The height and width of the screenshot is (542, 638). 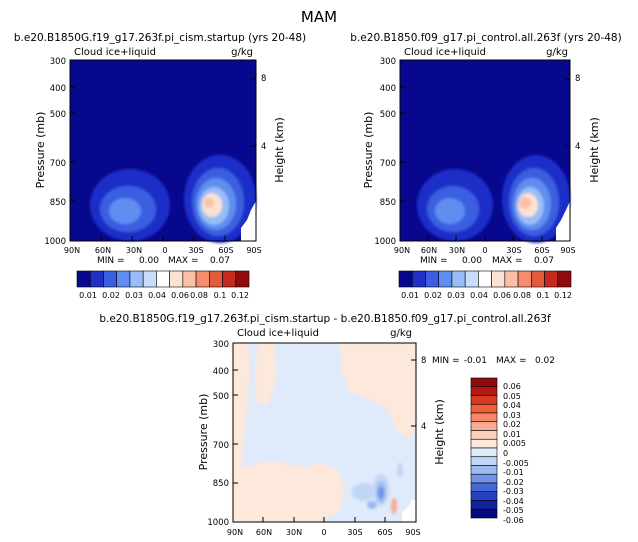 I want to click on colorbar-label: 0.08, so click(x=199, y=295).